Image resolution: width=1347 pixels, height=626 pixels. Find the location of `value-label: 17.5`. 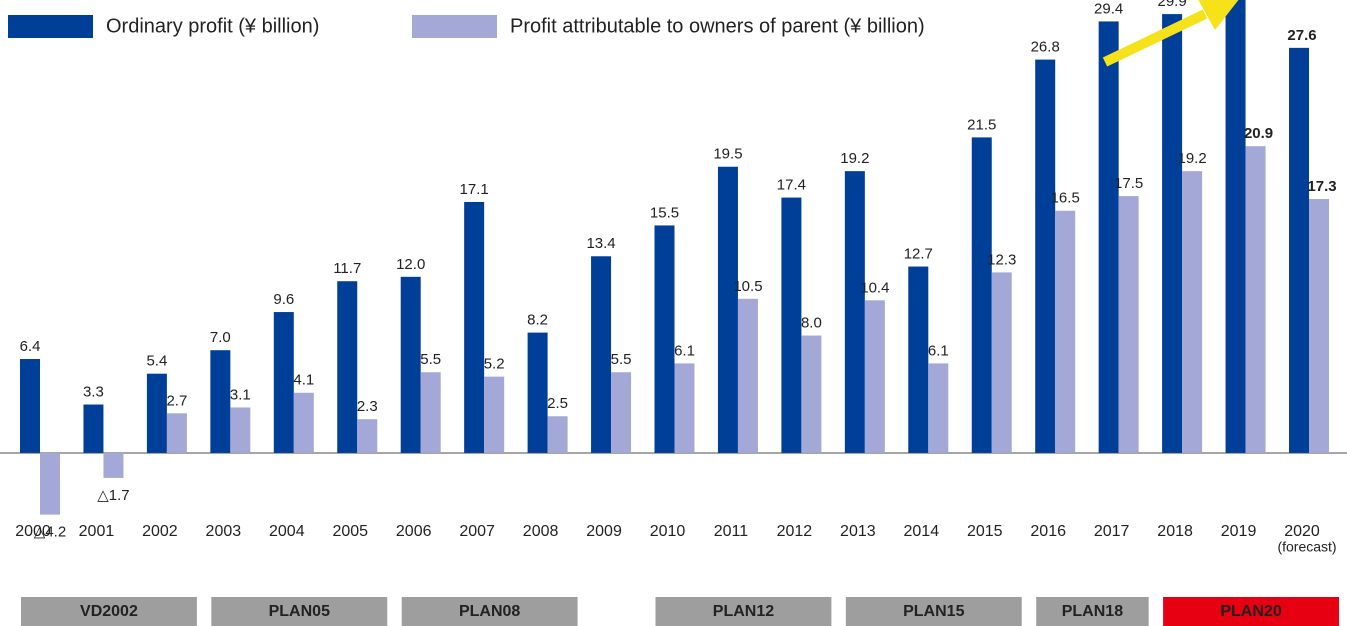

value-label: 17.5 is located at coordinates (1128, 183).